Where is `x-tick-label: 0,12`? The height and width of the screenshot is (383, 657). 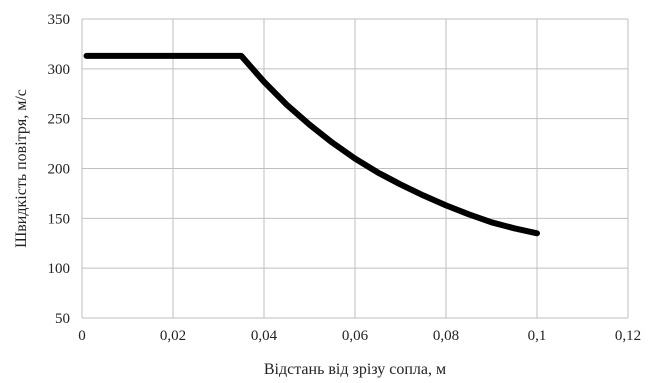
x-tick-label: 0,12 is located at coordinates (628, 336).